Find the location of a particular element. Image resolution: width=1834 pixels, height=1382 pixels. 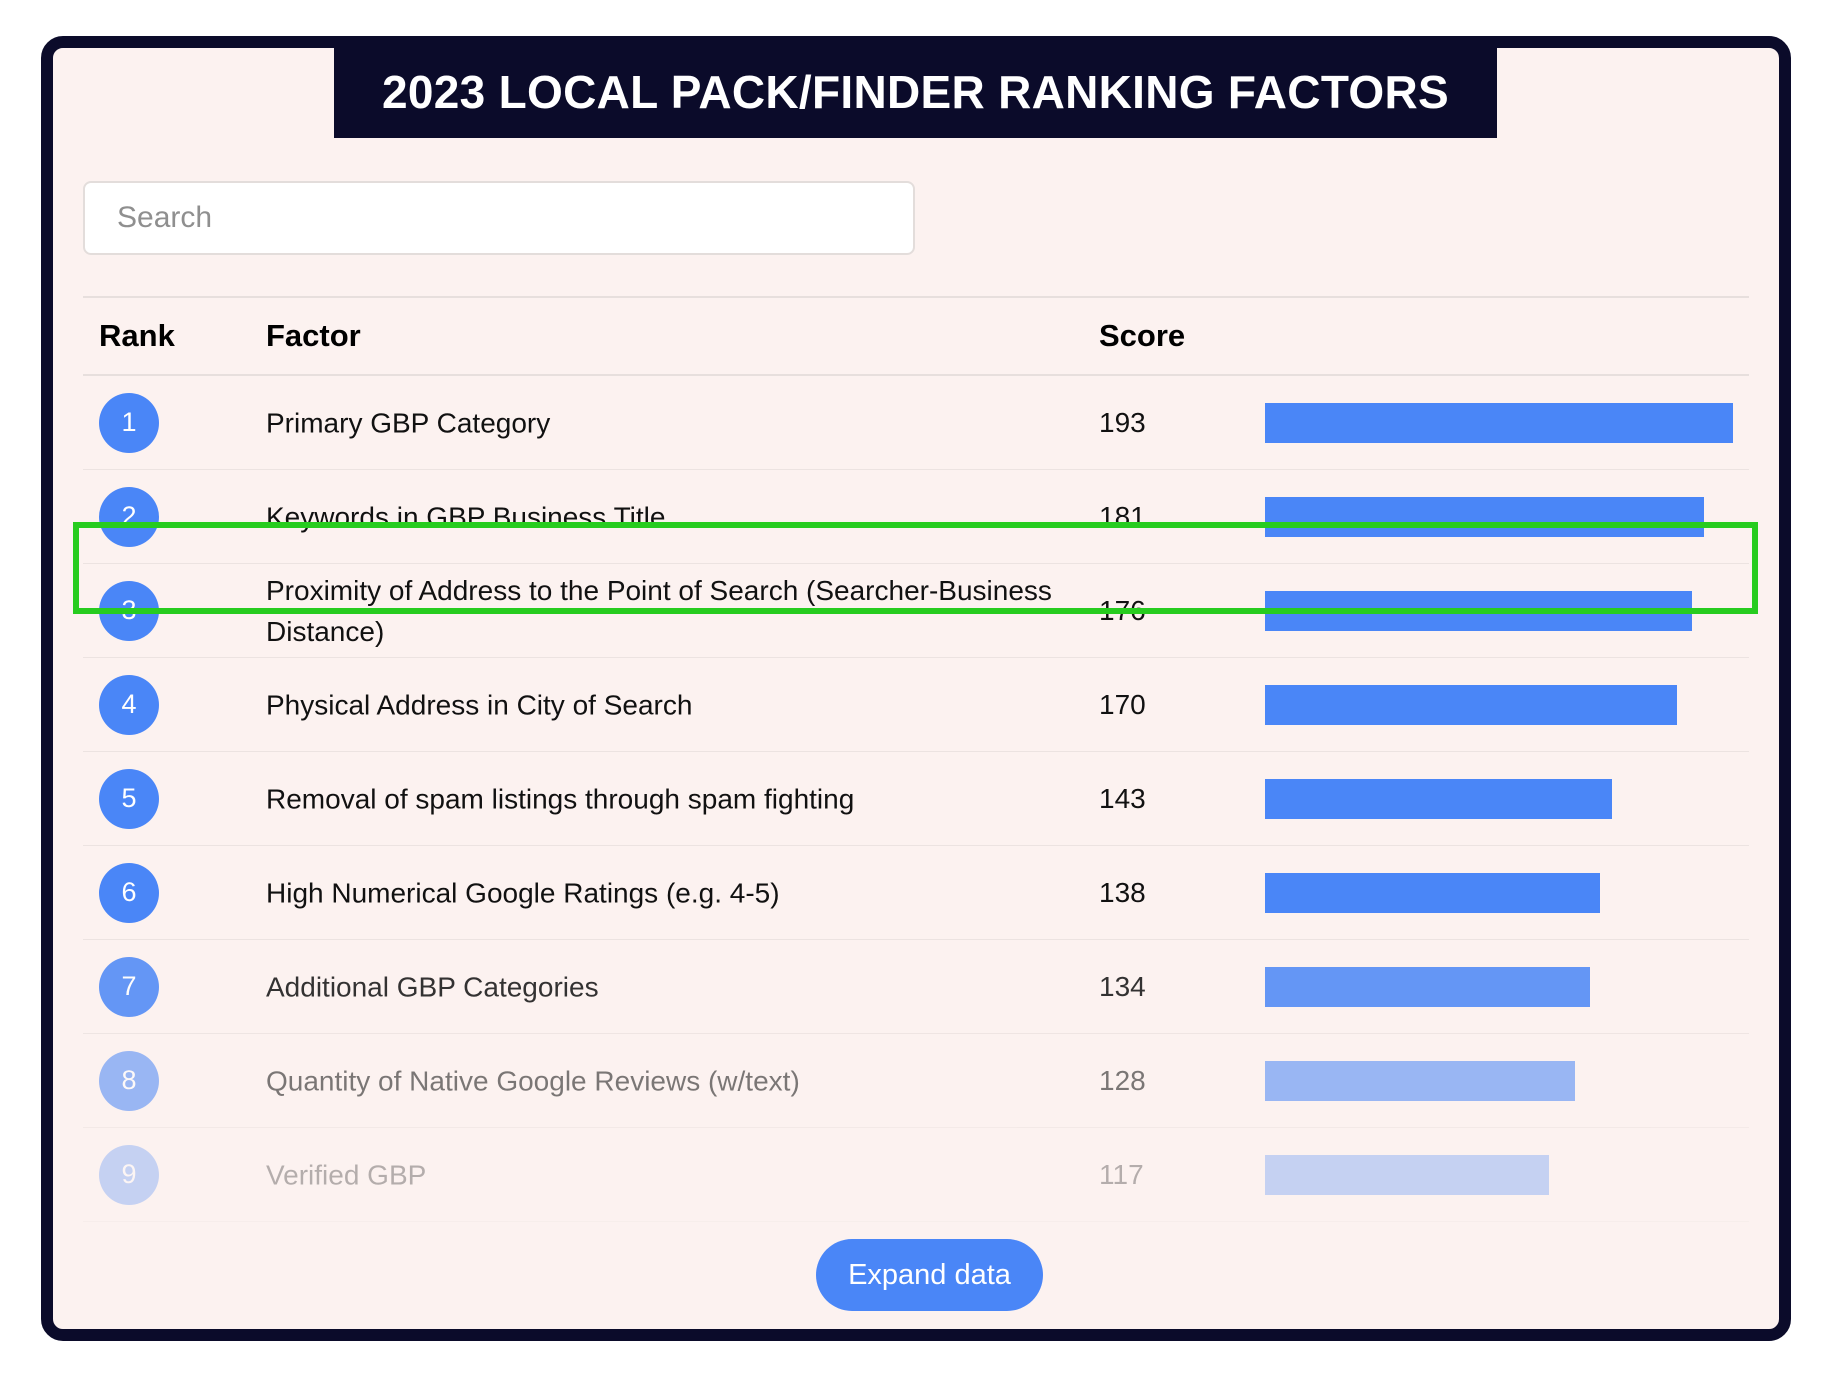

rank-badge: 4 is located at coordinates (129, 704).